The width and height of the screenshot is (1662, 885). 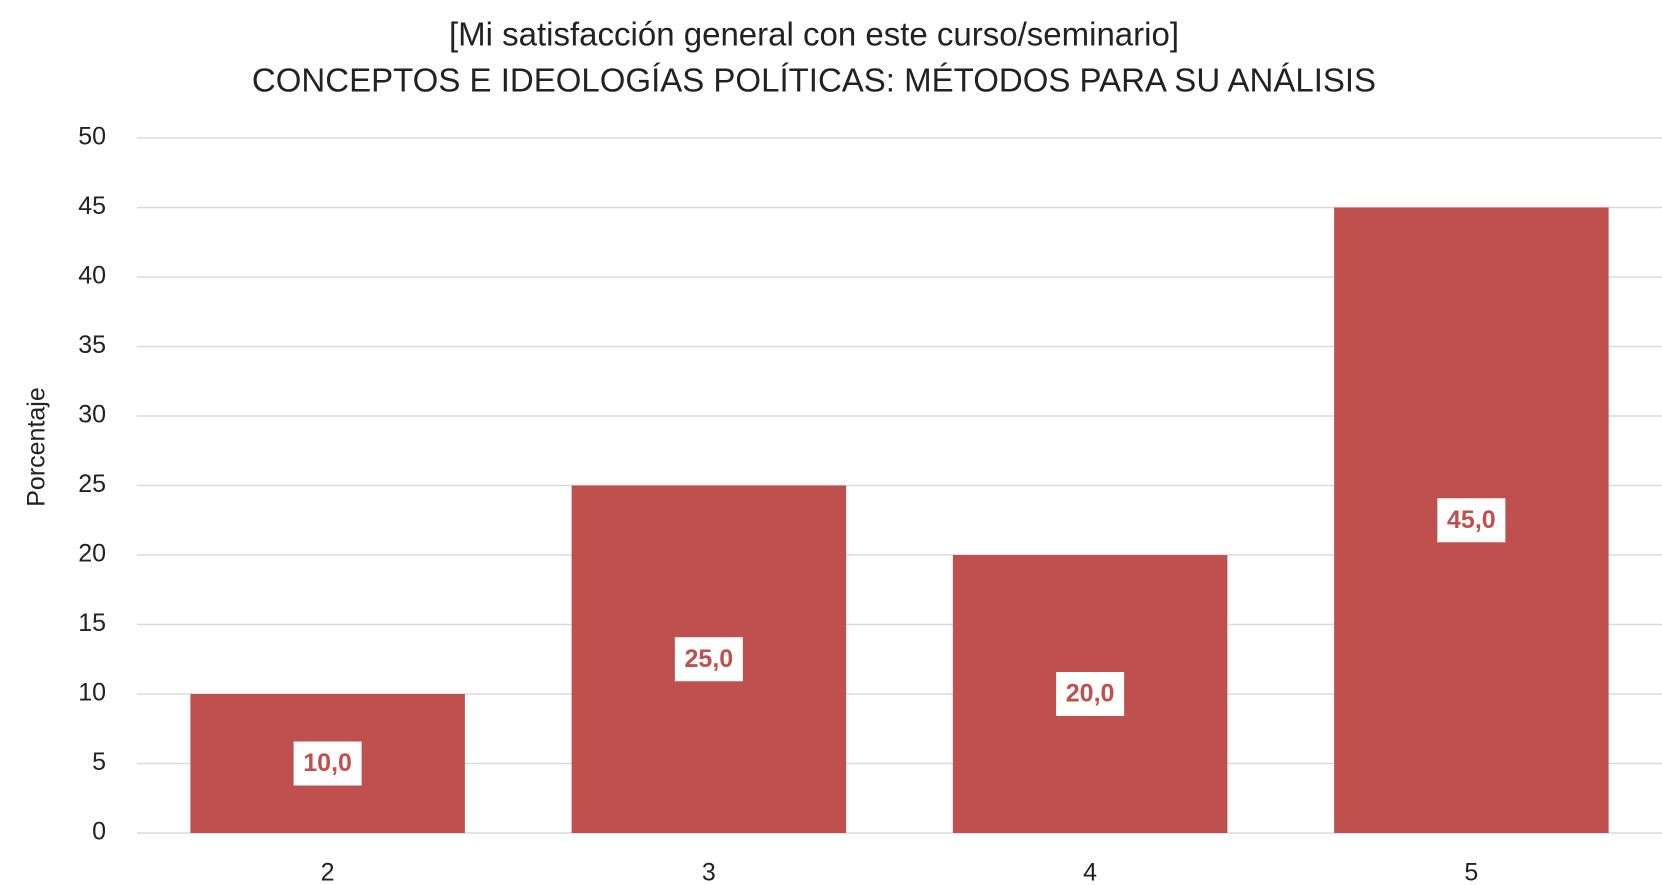 What do you see at coordinates (328, 872) in the screenshot?
I see `x-tick-label: 2` at bounding box center [328, 872].